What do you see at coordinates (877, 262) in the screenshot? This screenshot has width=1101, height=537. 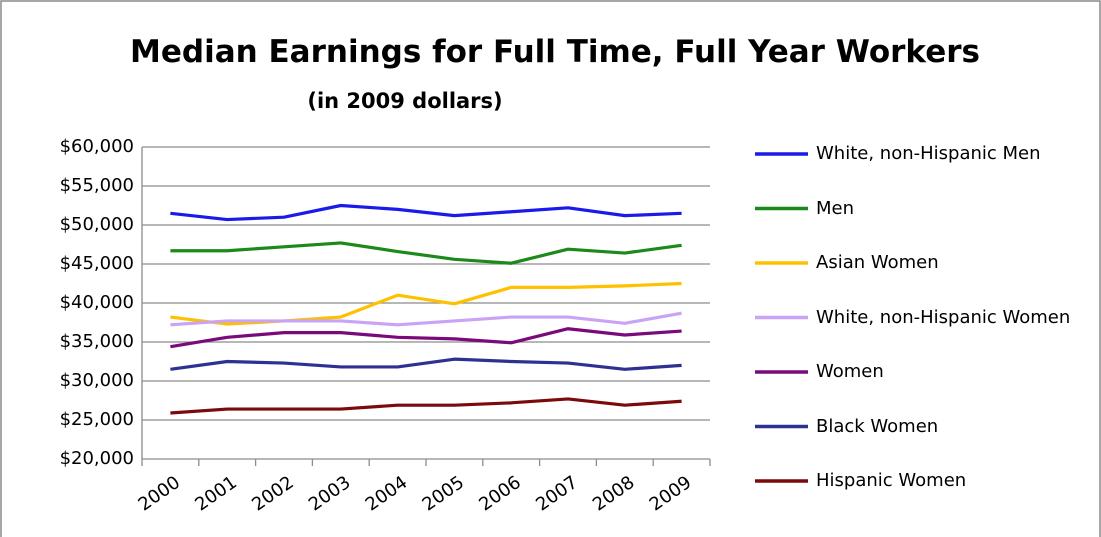 I see `legend-label: Asian Women` at bounding box center [877, 262].